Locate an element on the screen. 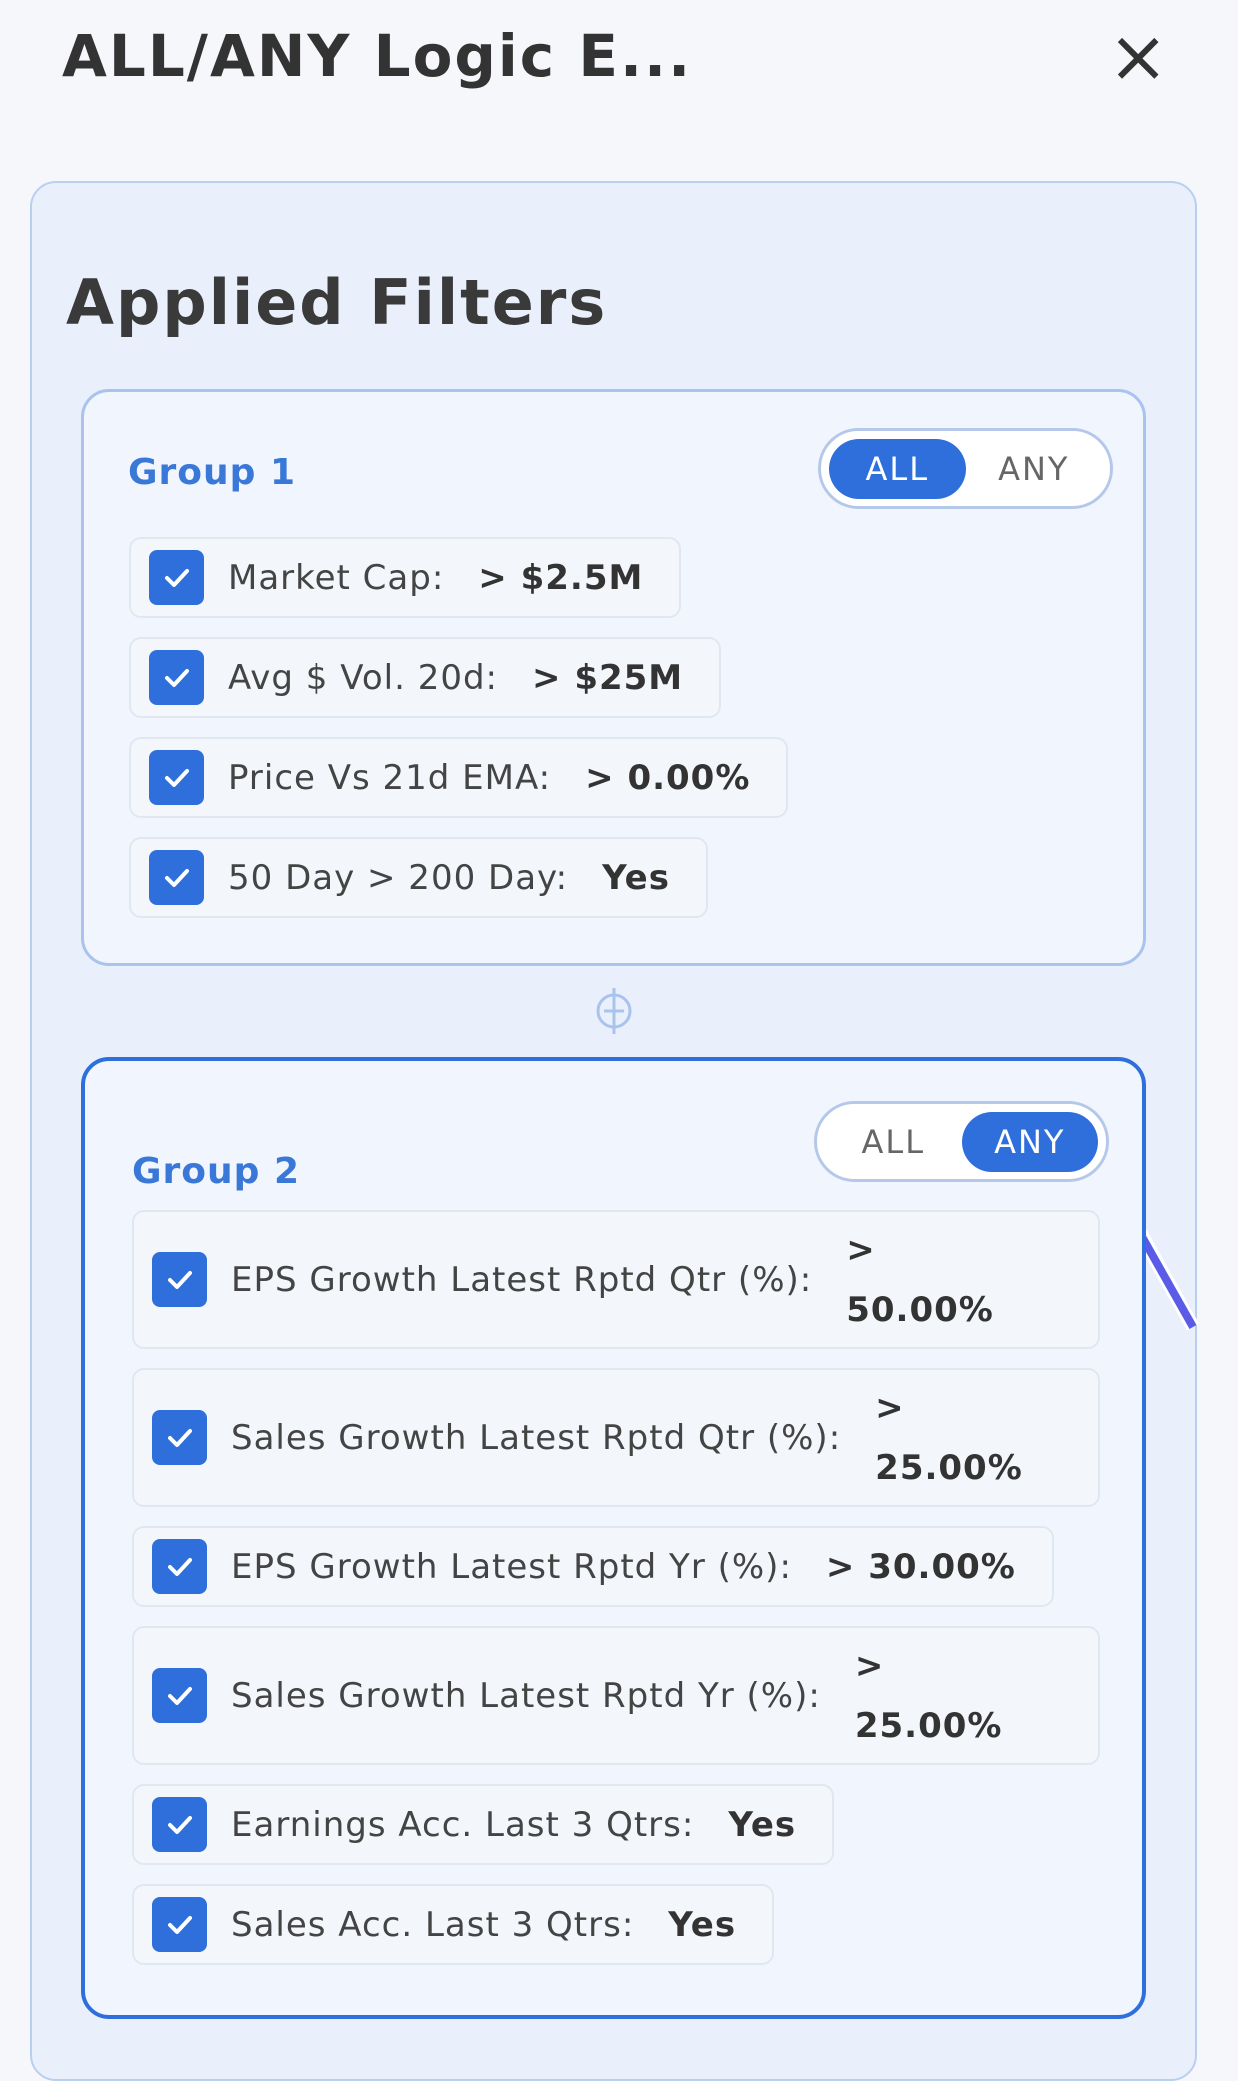  filter-label: Sales Acc. Last 3 Qtrs: is located at coordinates (433, 1924).